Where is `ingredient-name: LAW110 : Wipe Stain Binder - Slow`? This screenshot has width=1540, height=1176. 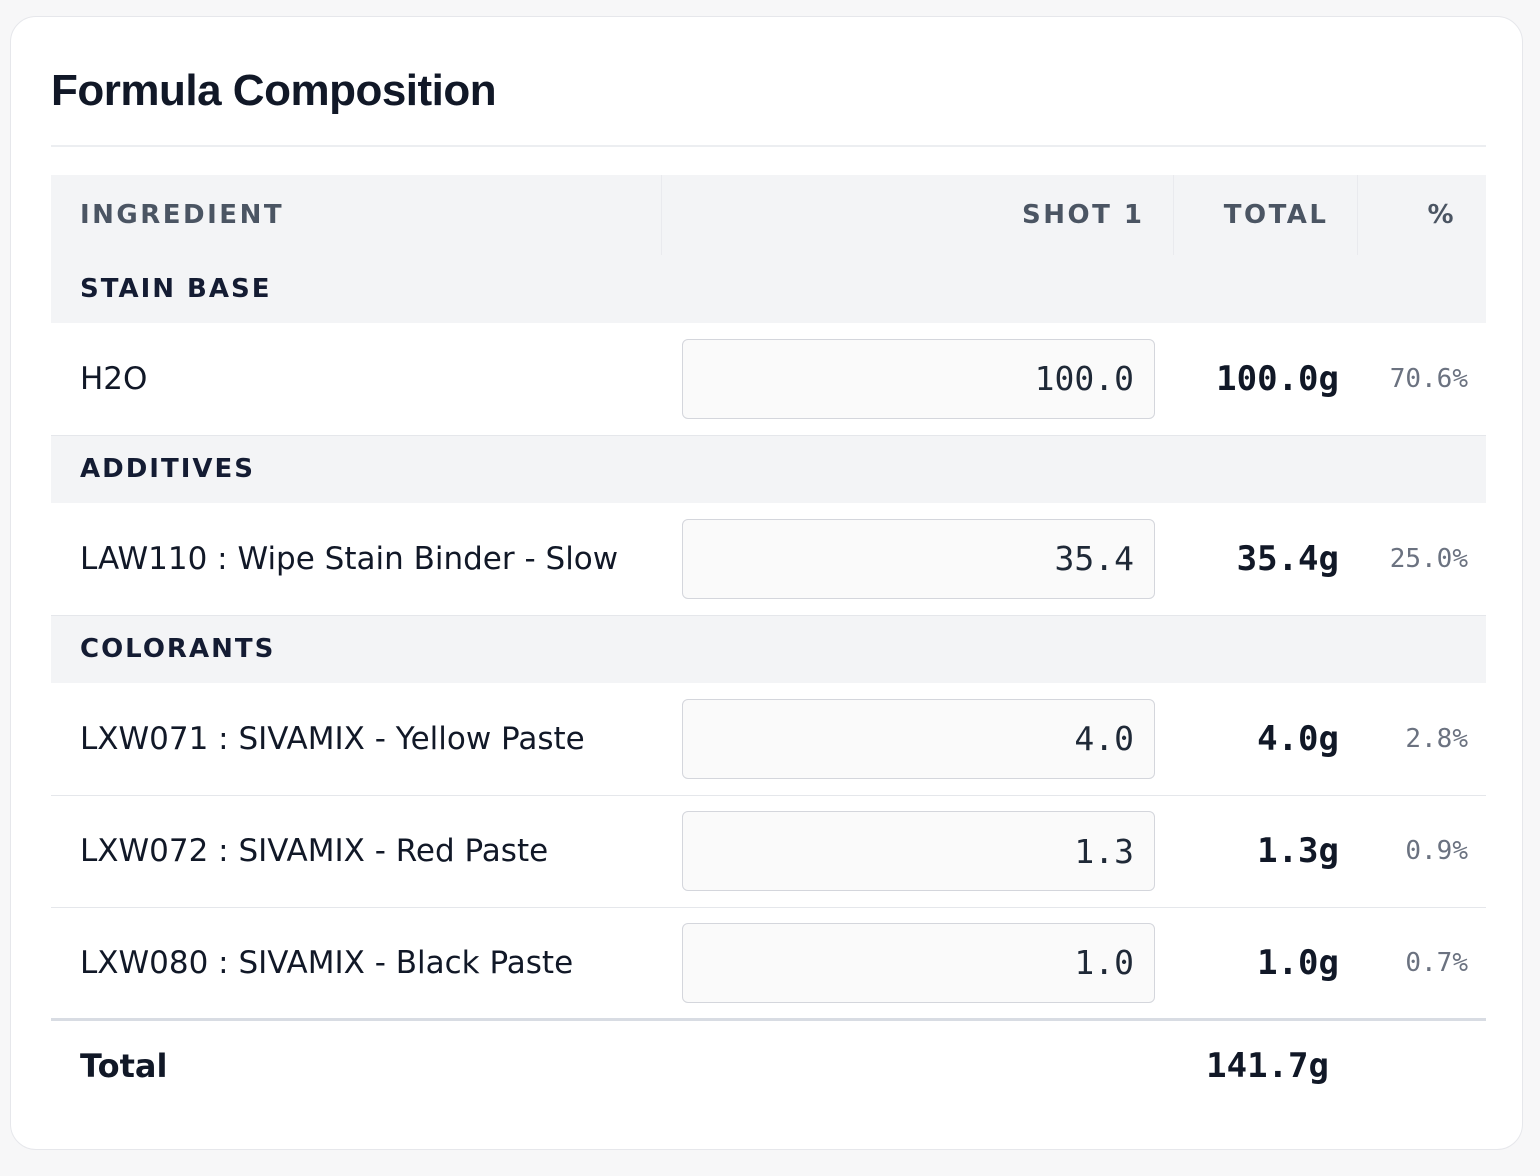 ingredient-name: LAW110 : Wipe Stain Binder - Slow is located at coordinates (356, 559).